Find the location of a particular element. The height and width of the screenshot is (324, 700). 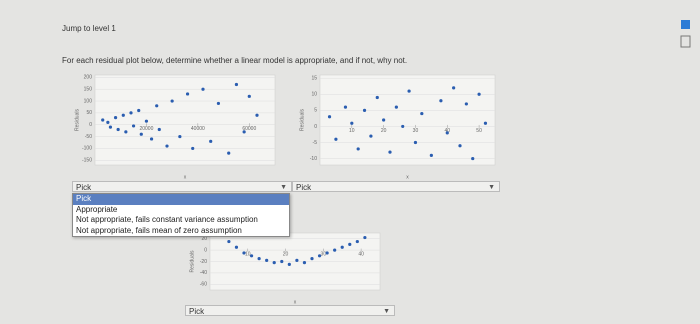

y-tick-label: -50 is located at coordinates (88, 137).